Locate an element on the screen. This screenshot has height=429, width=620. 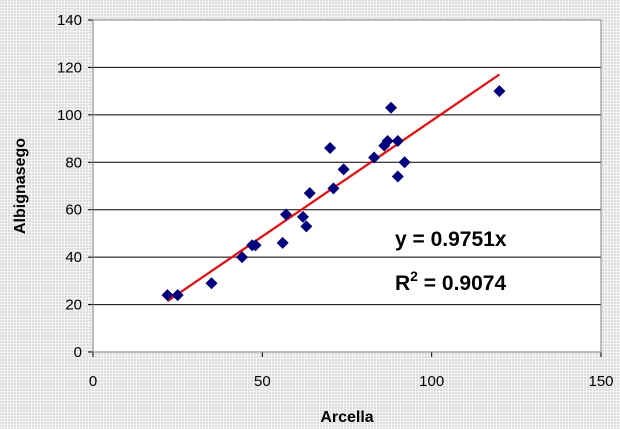
r-squared-label: R2 = 0.9074 is located at coordinates (450, 281).